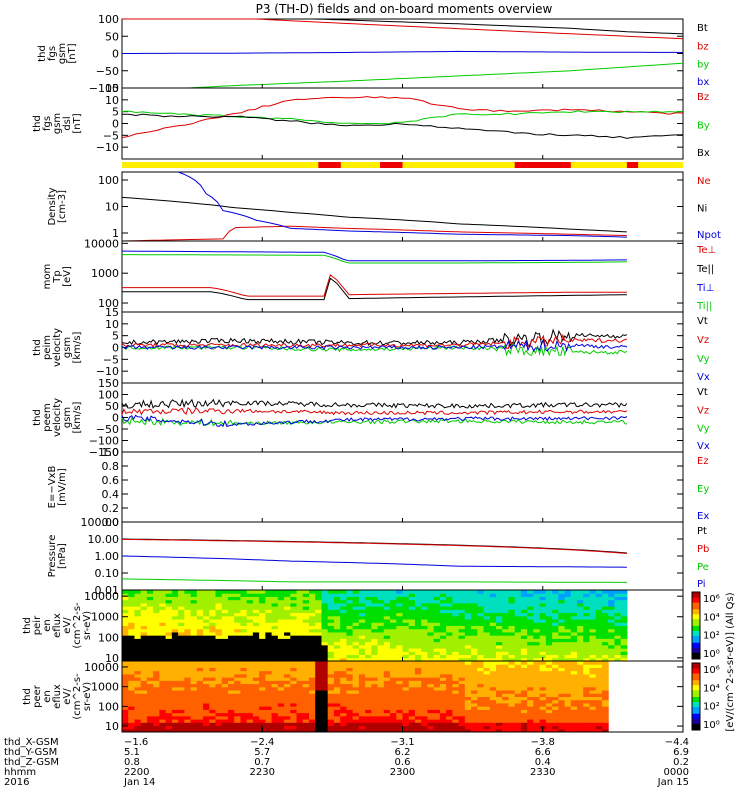 The image size is (750, 804). What do you see at coordinates (112, 312) in the screenshot?
I see `peim-ytick-label: 15` at bounding box center [112, 312].